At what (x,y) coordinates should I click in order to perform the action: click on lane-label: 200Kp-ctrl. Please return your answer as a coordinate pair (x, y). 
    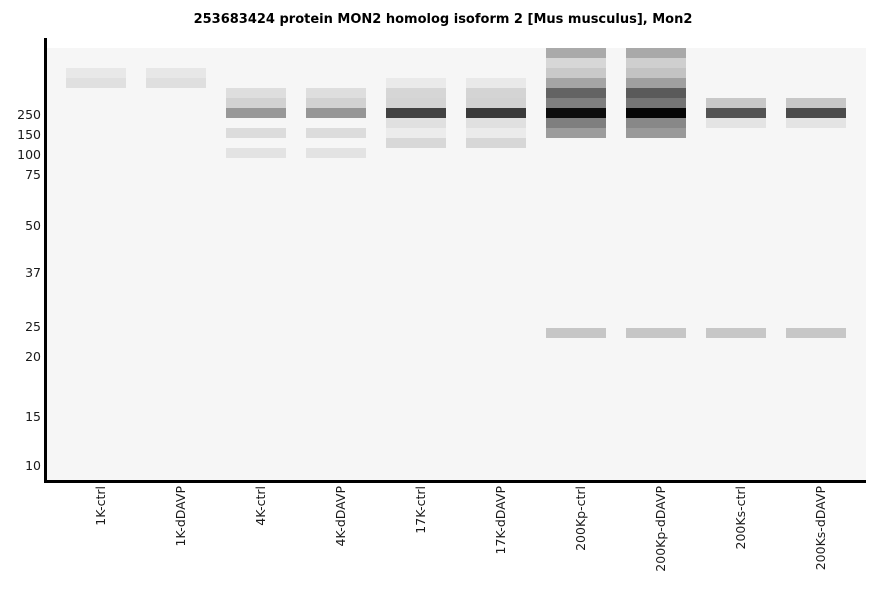
    Looking at the image, I should click on (580, 518).